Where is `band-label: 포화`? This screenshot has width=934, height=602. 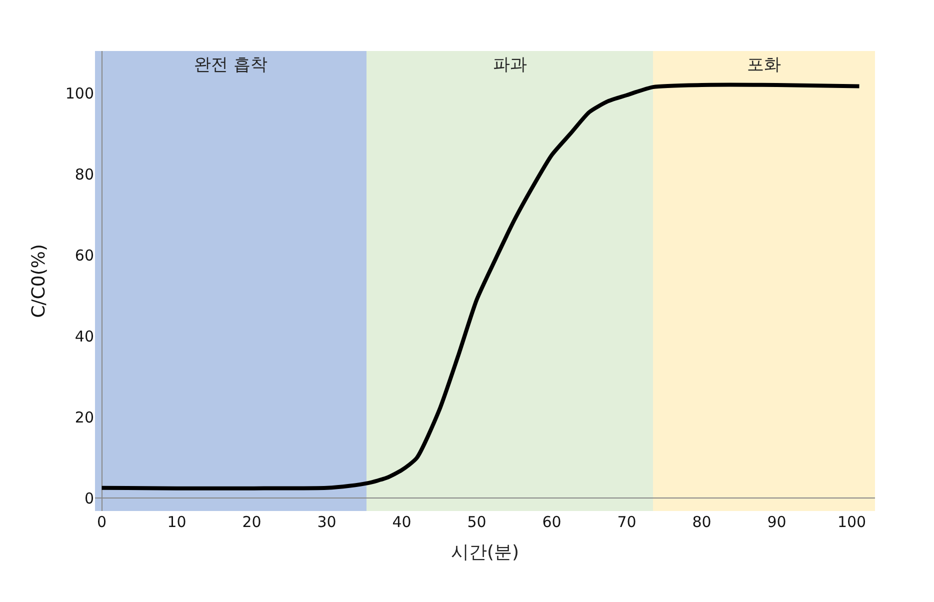 band-label: 포화 is located at coordinates (764, 65).